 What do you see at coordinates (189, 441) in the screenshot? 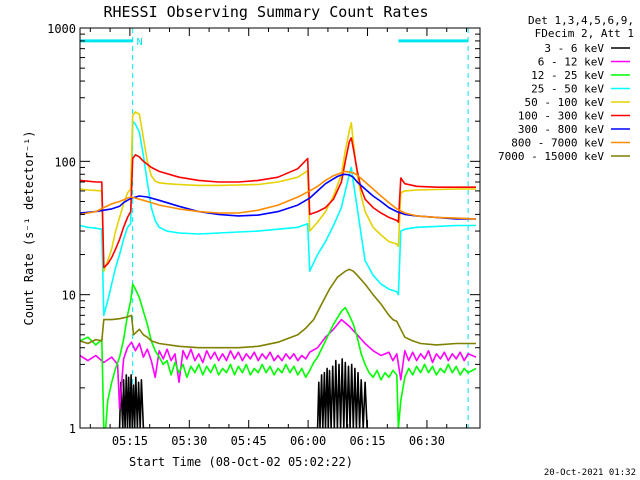
I see `x-tick-label: 05:30` at bounding box center [189, 441].